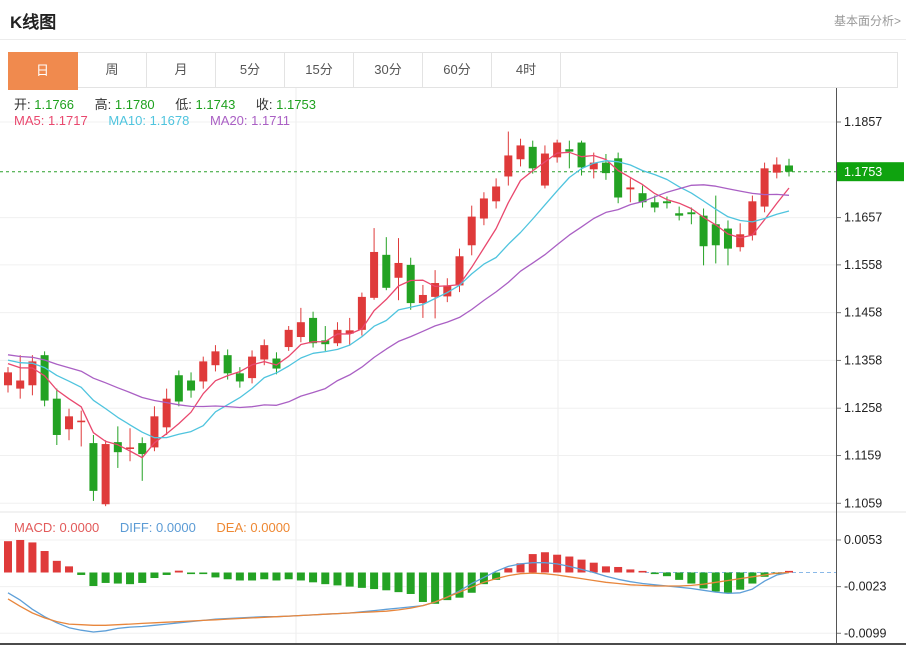 The height and width of the screenshot is (648, 906). What do you see at coordinates (865, 633) in the screenshot?
I see `macd-tick-label: -0.0099` at bounding box center [865, 633].